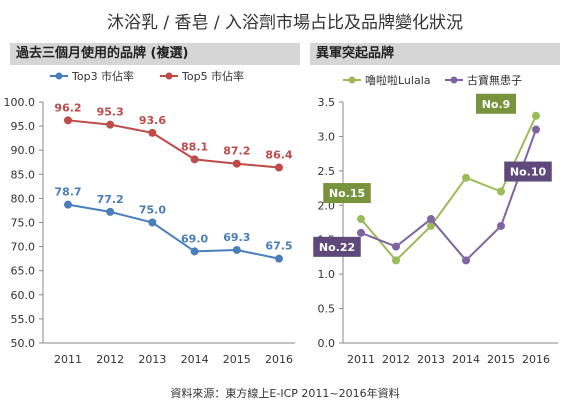 Image resolution: width=570 pixels, height=415 pixels. What do you see at coordinates (285, 23) in the screenshot?
I see `page-title: 沐浴乳 / 香皂 / 入浴劑市場占比及品牌變化狀況` at bounding box center [285, 23].